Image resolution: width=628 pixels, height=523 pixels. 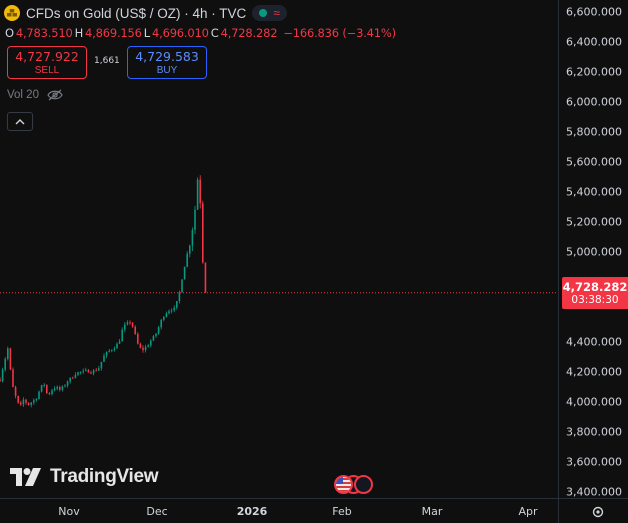 I want to click on ohlc-close-key: C, so click(x=214, y=33).